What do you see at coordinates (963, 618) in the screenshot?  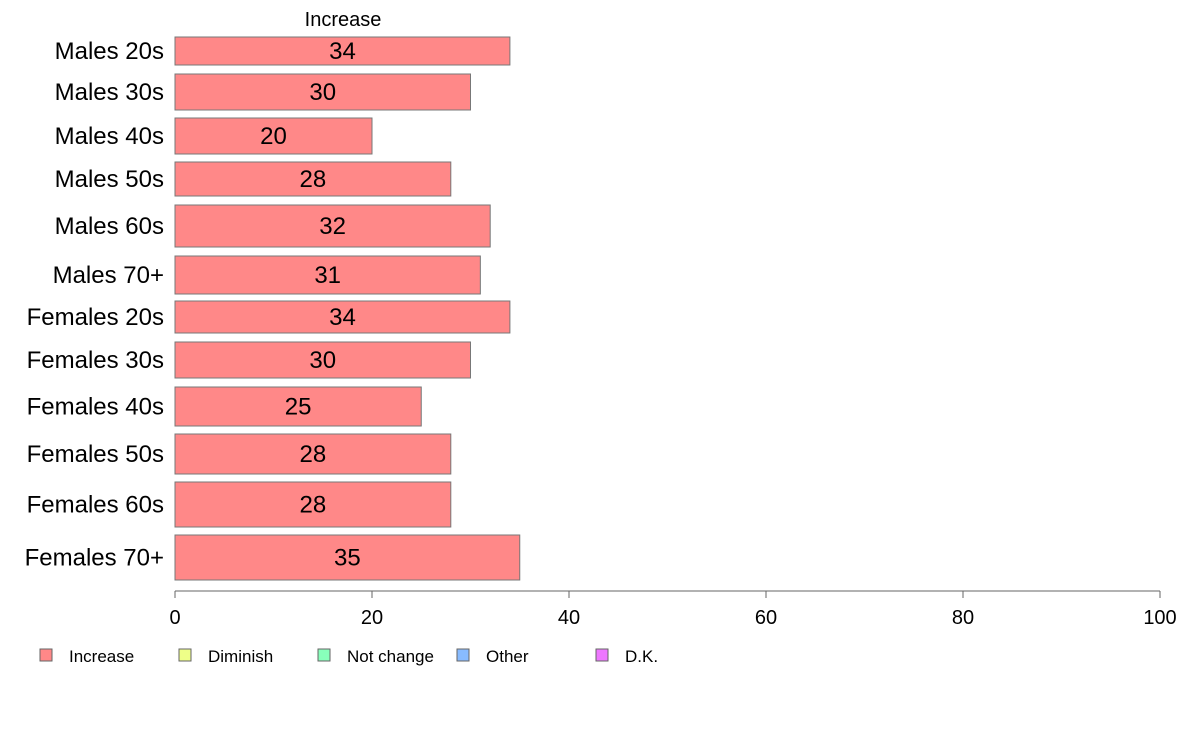 I see `x-tick-label: 80` at bounding box center [963, 618].